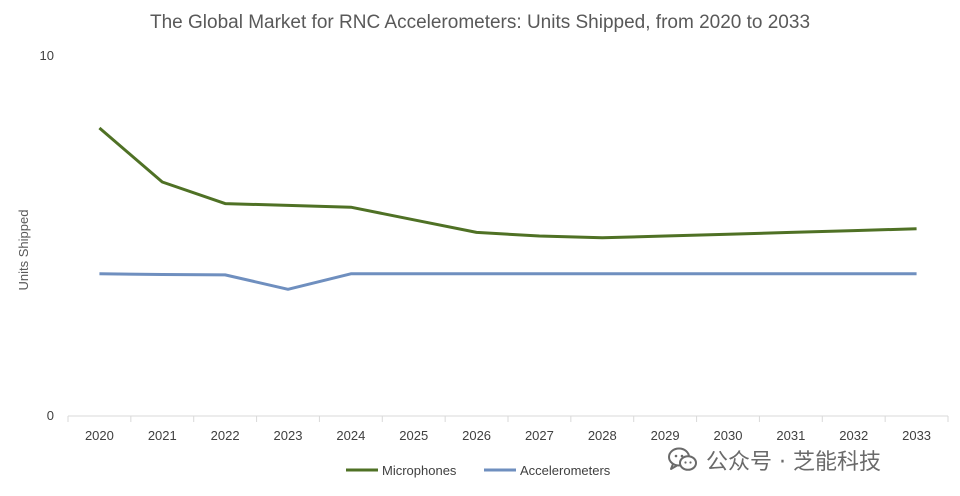 Image resolution: width=960 pixels, height=496 pixels. What do you see at coordinates (602, 435) in the screenshot?
I see `x-tick-label: 2028` at bounding box center [602, 435].